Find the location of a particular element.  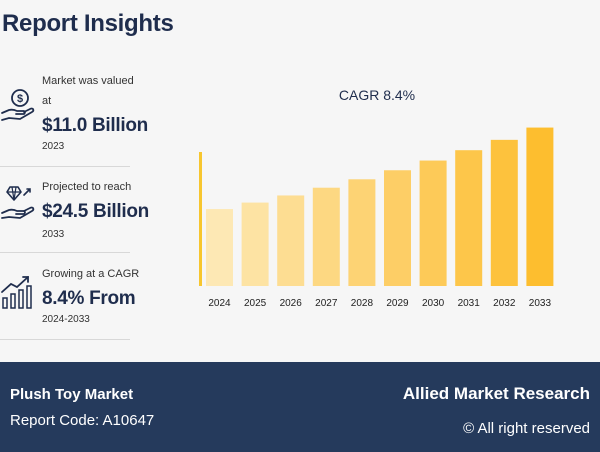

bar-2029 is located at coordinates (397, 228).